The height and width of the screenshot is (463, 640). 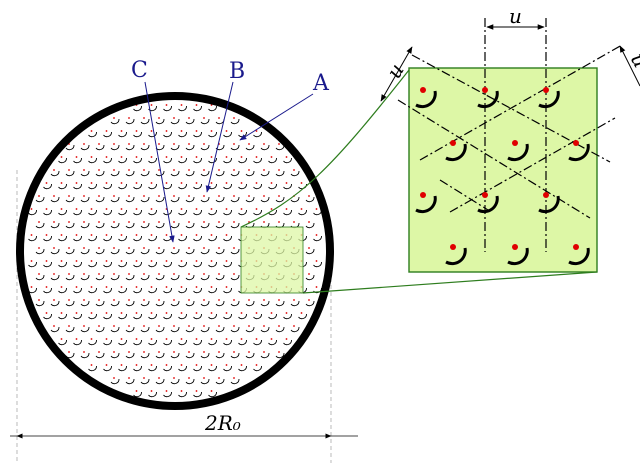 What do you see at coordinates (222, 423) in the screenshot?
I see `diameter-label: 2R₀` at bounding box center [222, 423].